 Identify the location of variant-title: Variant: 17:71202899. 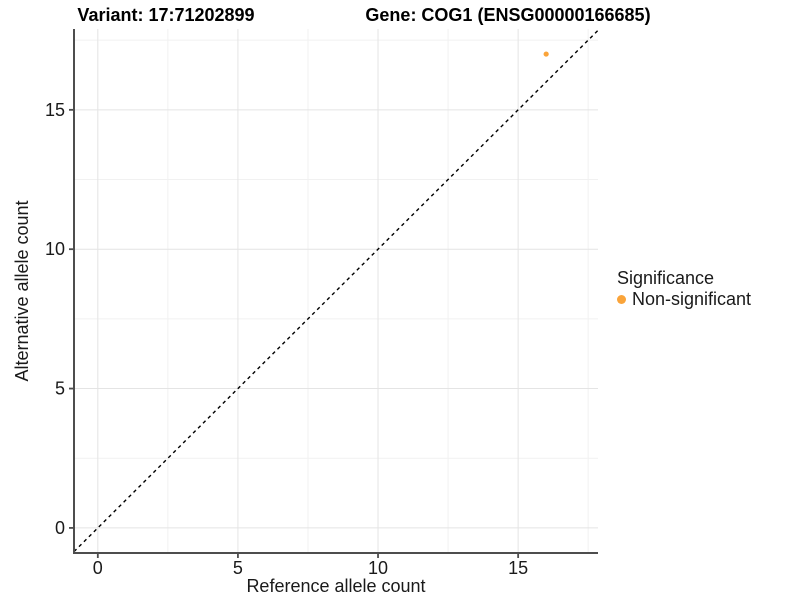
(166, 15).